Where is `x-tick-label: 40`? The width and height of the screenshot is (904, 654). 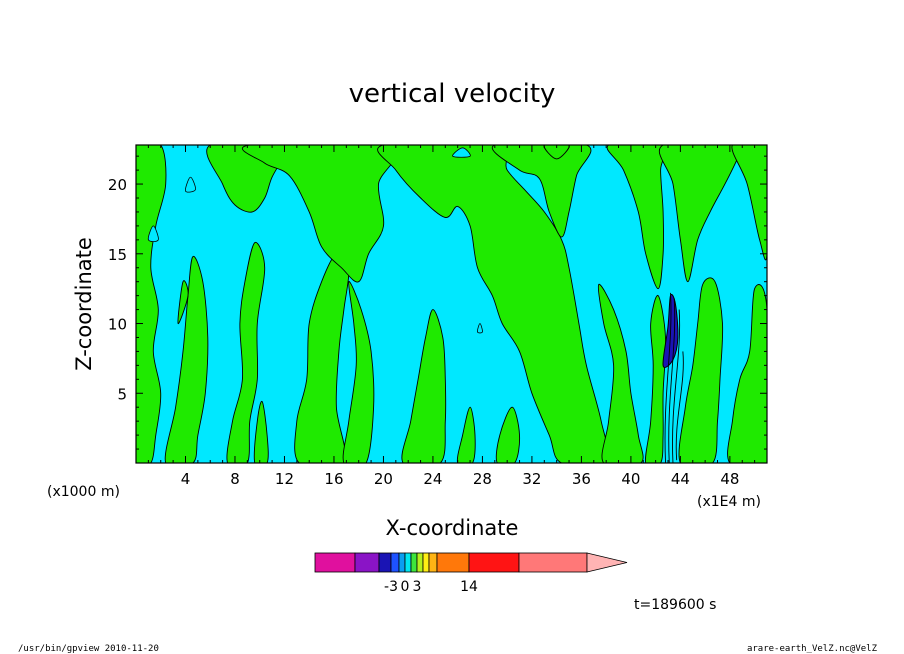 x-tick-label: 40 is located at coordinates (630, 479).